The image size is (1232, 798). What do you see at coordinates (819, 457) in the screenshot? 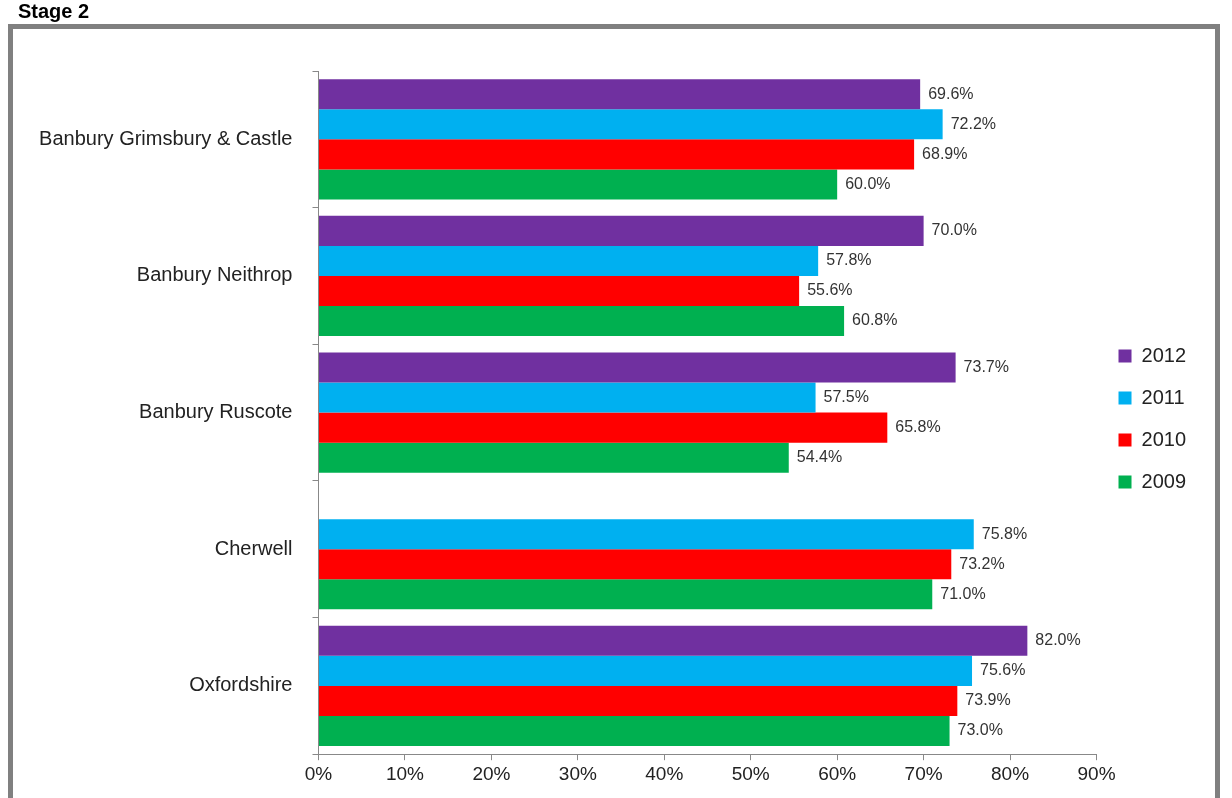
I see `data-label: 54.4%` at bounding box center [819, 457].